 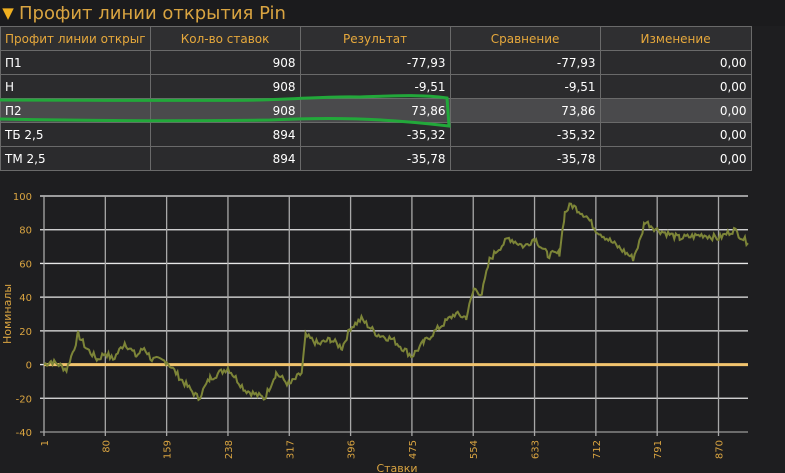 What do you see at coordinates (225, 62) in the screenshot?
I see `table-cell: 908` at bounding box center [225, 62].